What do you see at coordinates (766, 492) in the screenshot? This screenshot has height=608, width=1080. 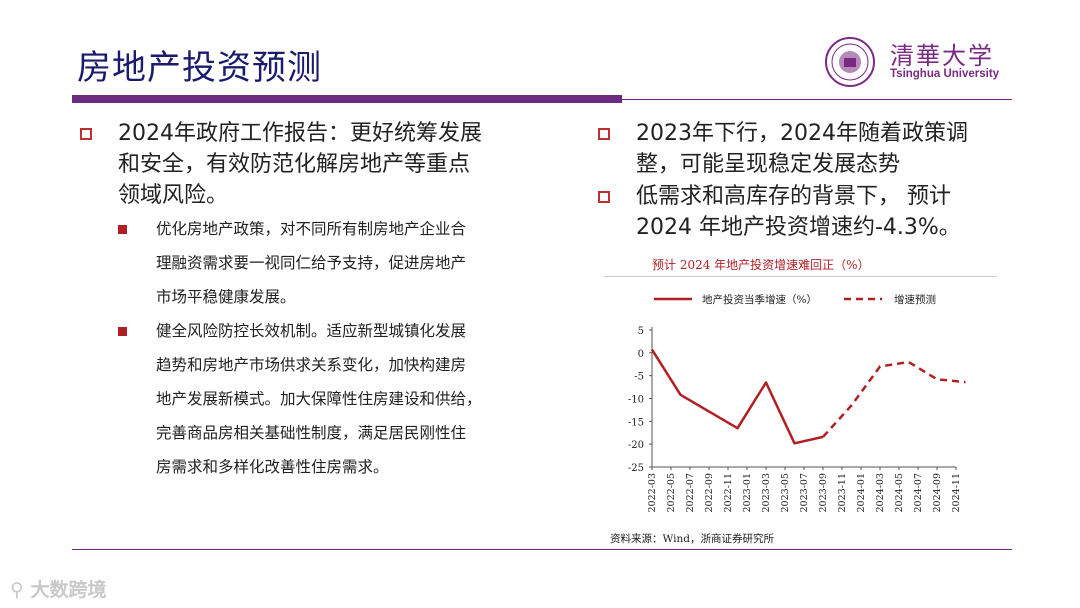 I see `x-tick-label: 2023-03` at bounding box center [766, 492].